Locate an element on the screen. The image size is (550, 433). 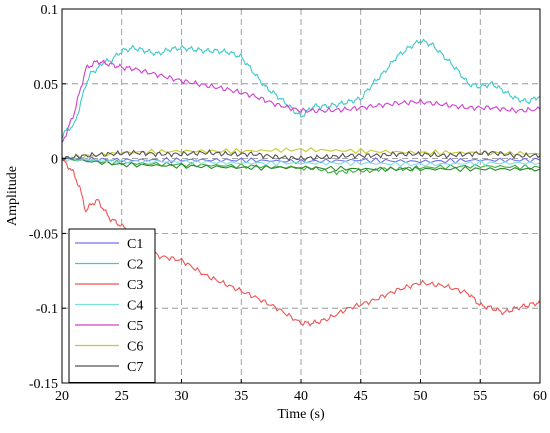
series-line-c7 is located at coordinates (301, 155).